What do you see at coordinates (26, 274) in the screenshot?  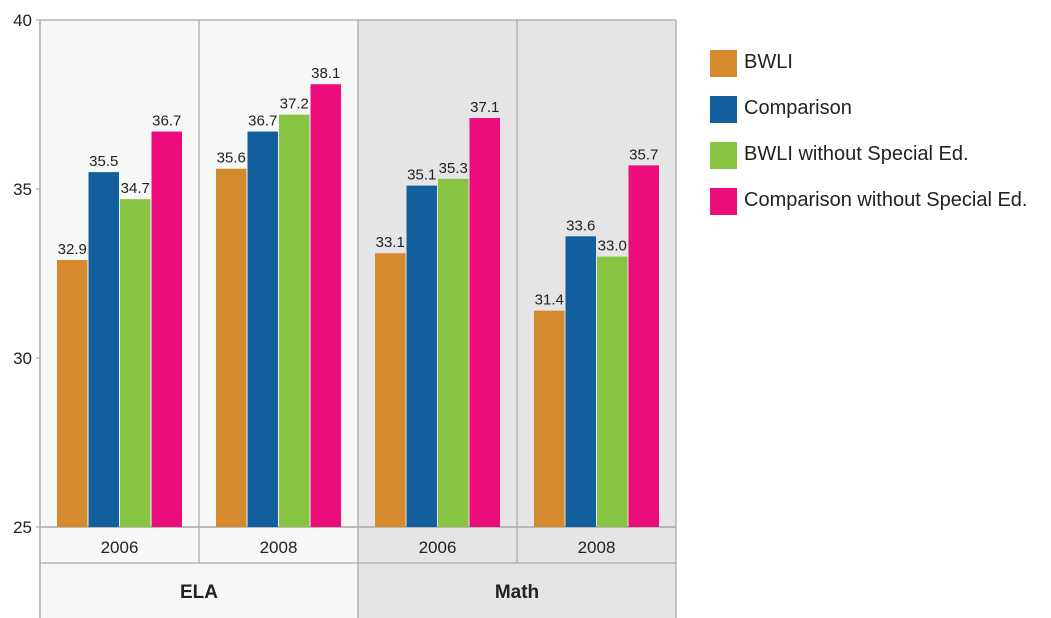 I see `y-axis-ticks: 25 30 35 40` at bounding box center [26, 274].